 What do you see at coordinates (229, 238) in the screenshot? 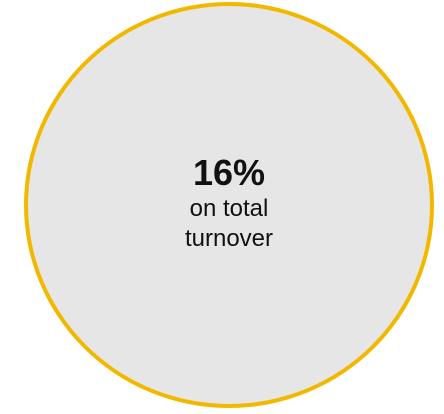
I see `stat-caption-line-2: turnover` at bounding box center [229, 238].